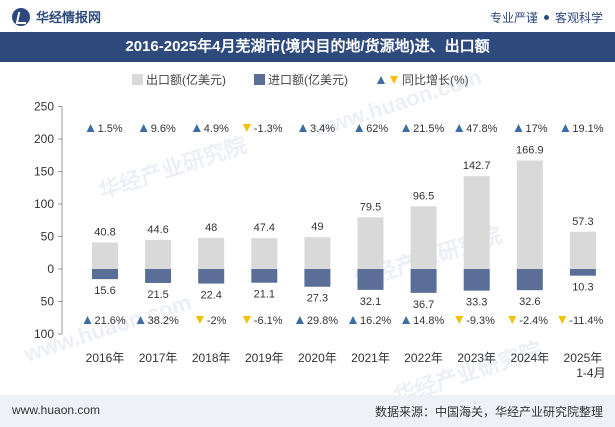 The width and height of the screenshot is (615, 427). What do you see at coordinates (480, 321) in the screenshot?
I see `import-growth-label: -9.3%` at bounding box center [480, 321].